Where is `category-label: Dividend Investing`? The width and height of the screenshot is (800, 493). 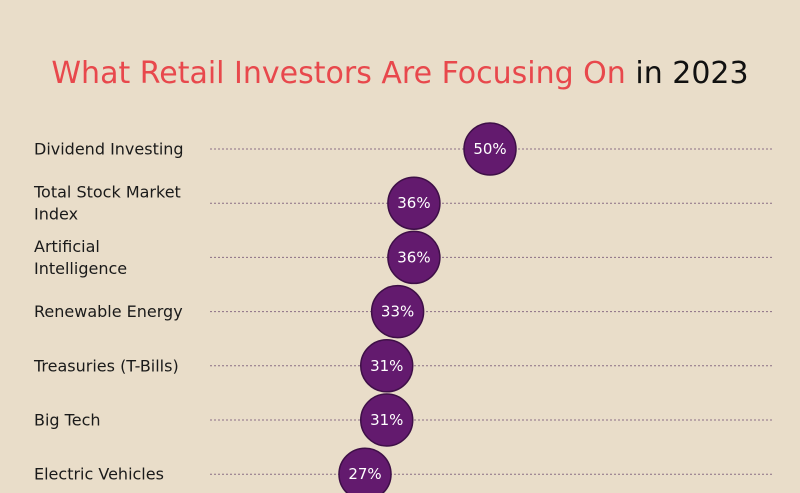
category-label: Dividend Investing is located at coordinates (109, 149).